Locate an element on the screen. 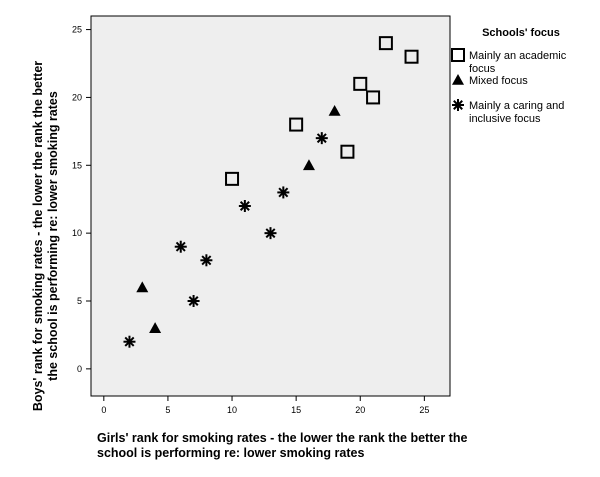 The height and width of the screenshot is (477, 600). legend-marker-filled-triangle is located at coordinates (458, 79).